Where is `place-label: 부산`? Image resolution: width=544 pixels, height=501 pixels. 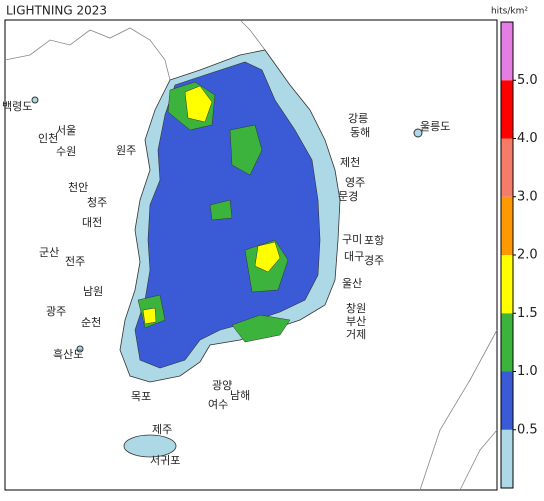 place-label: 부산 is located at coordinates (356, 321).